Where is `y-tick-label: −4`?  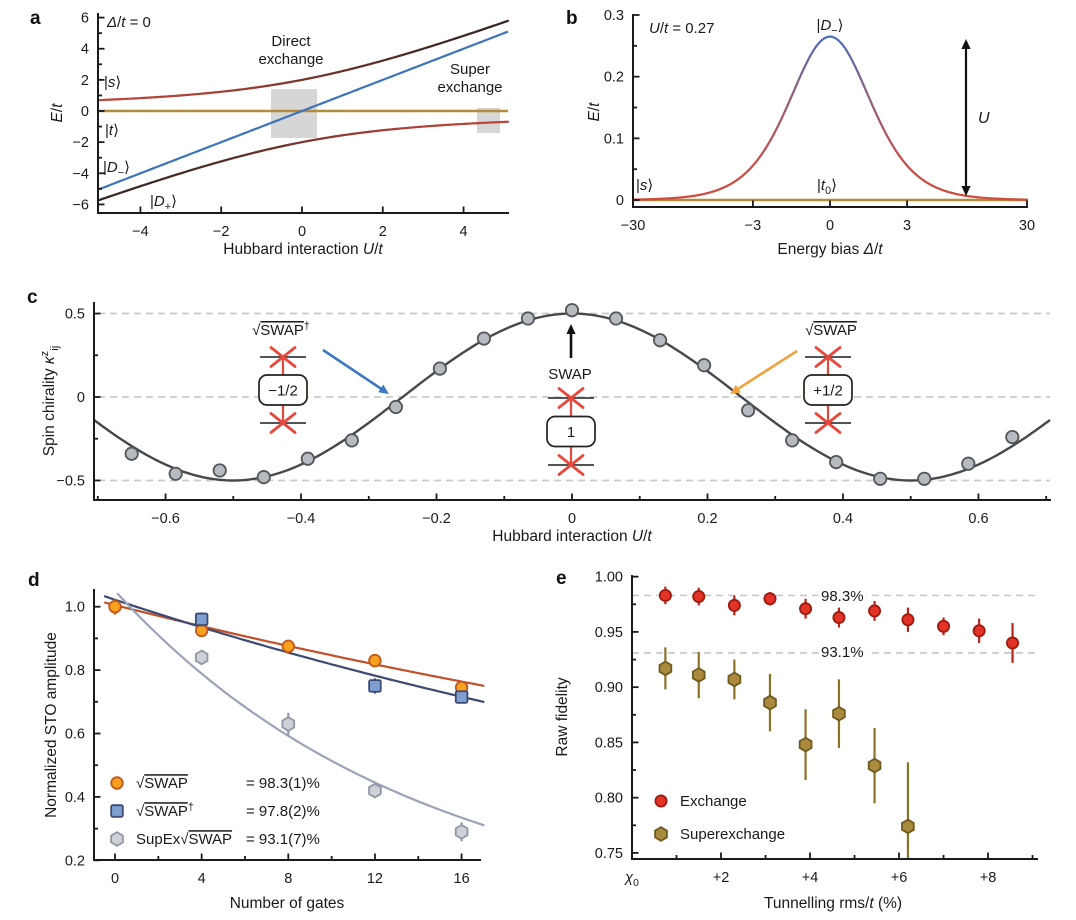
y-tick-label: −4 is located at coordinates (80, 174).